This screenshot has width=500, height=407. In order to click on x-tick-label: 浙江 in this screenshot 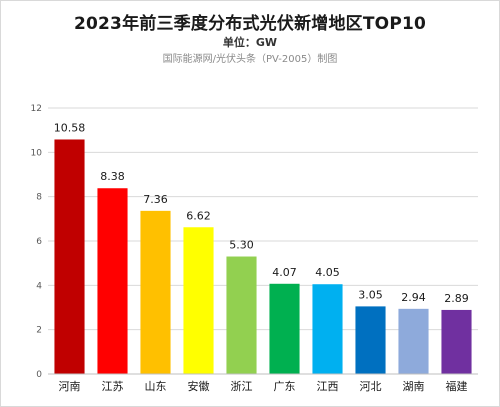, I will do `click(242, 386)`.